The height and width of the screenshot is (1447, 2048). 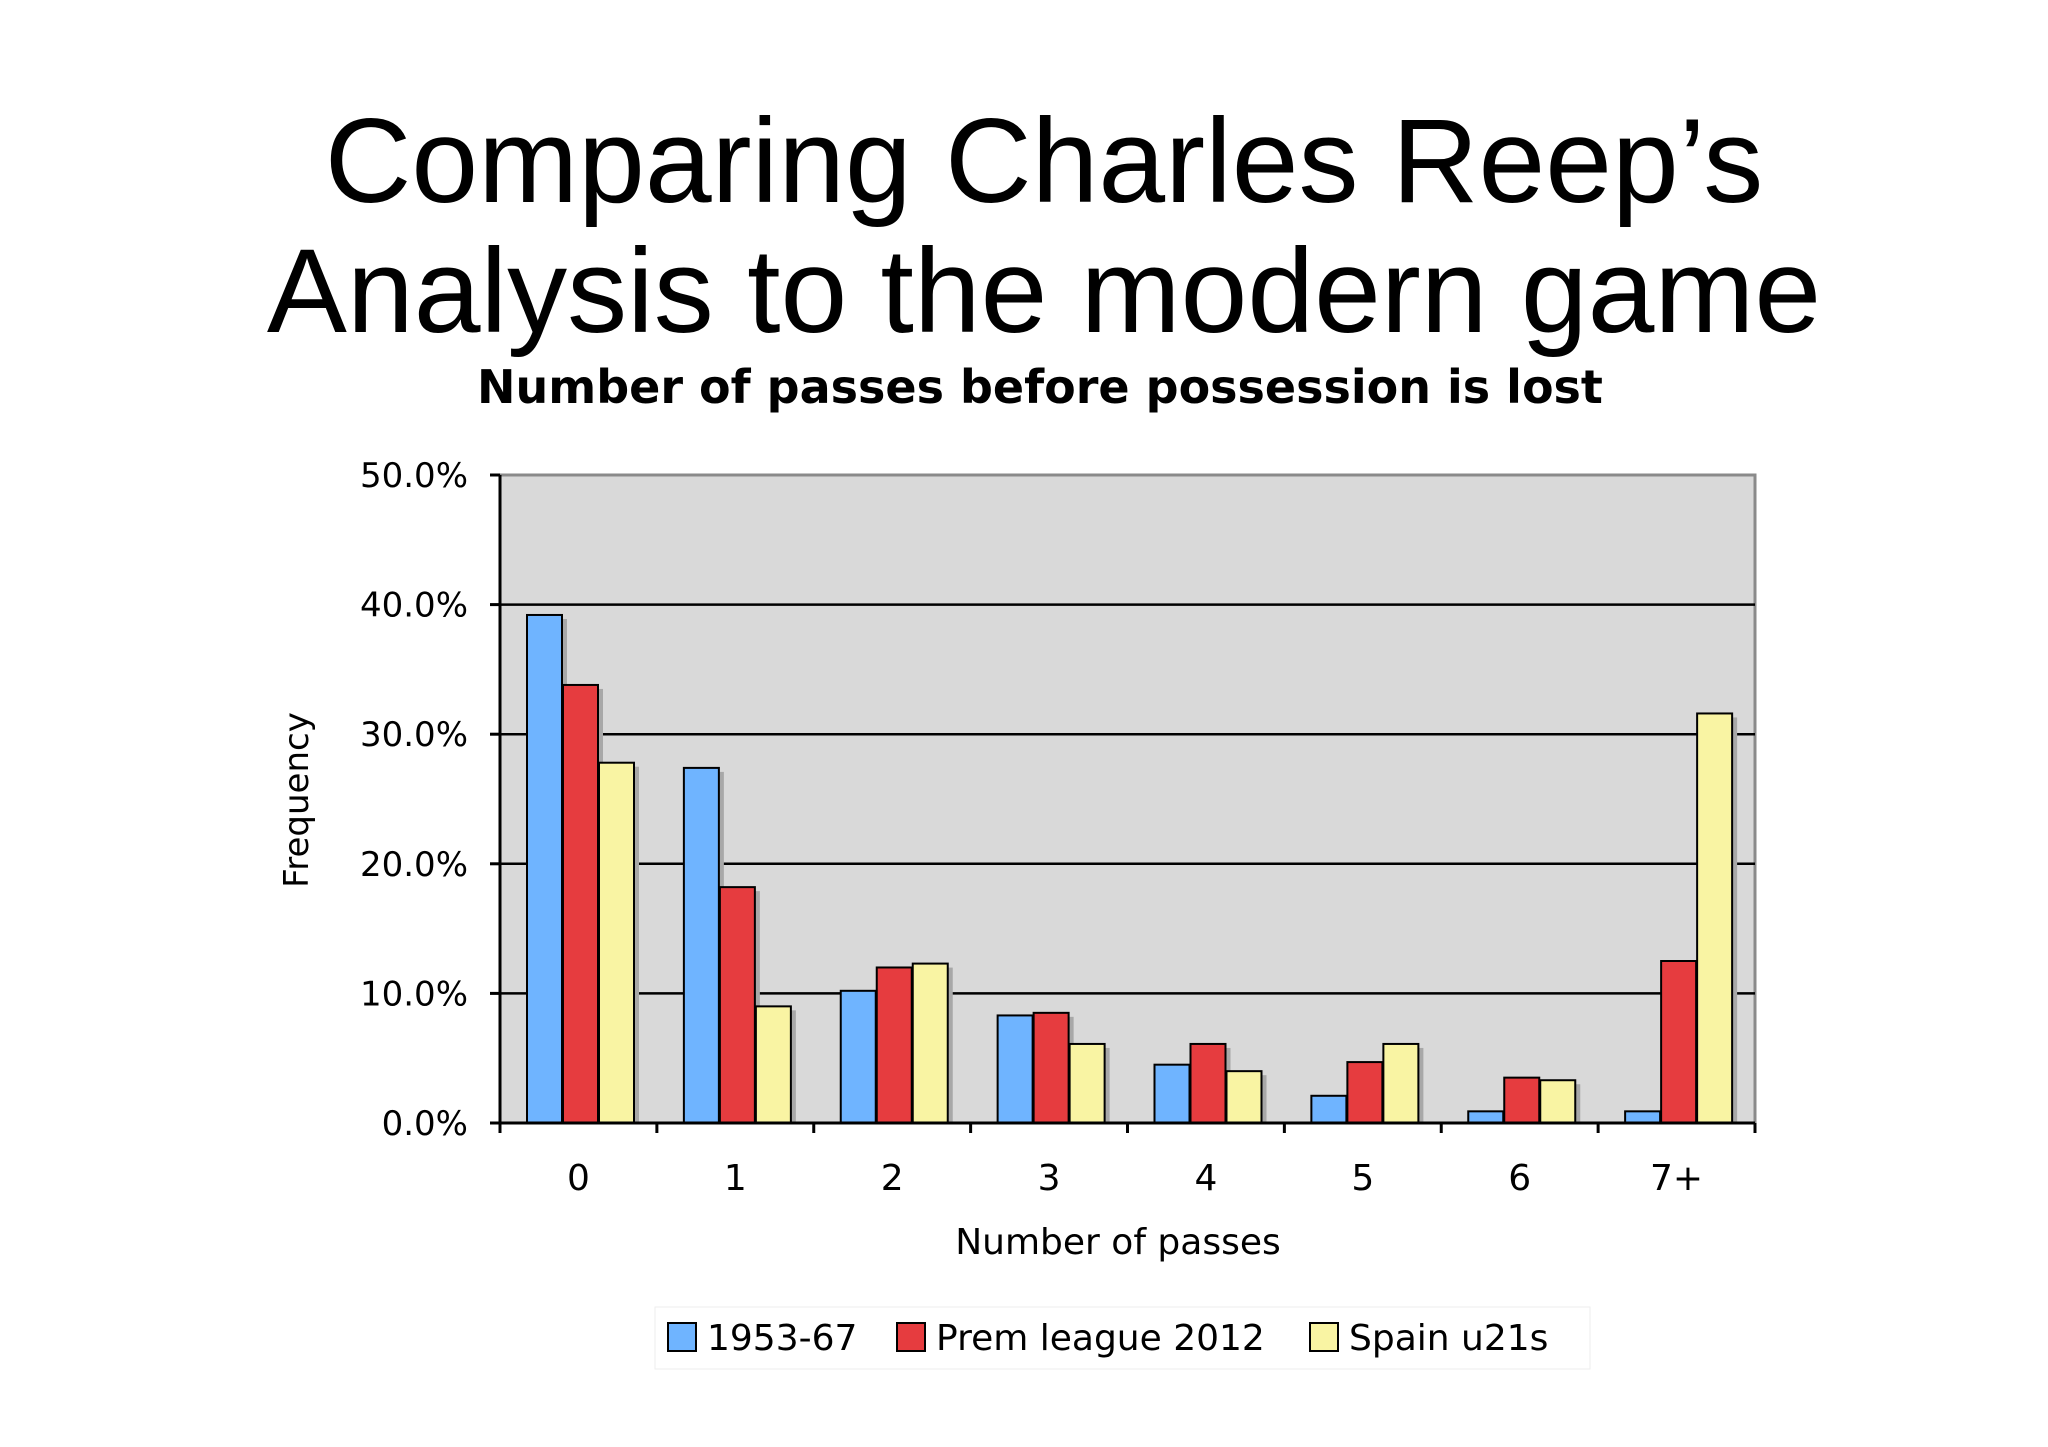 What do you see at coordinates (1127, 1161) in the screenshot?
I see `x-tick-labels: 0 1 2 3 4 5 6 7+` at bounding box center [1127, 1161].